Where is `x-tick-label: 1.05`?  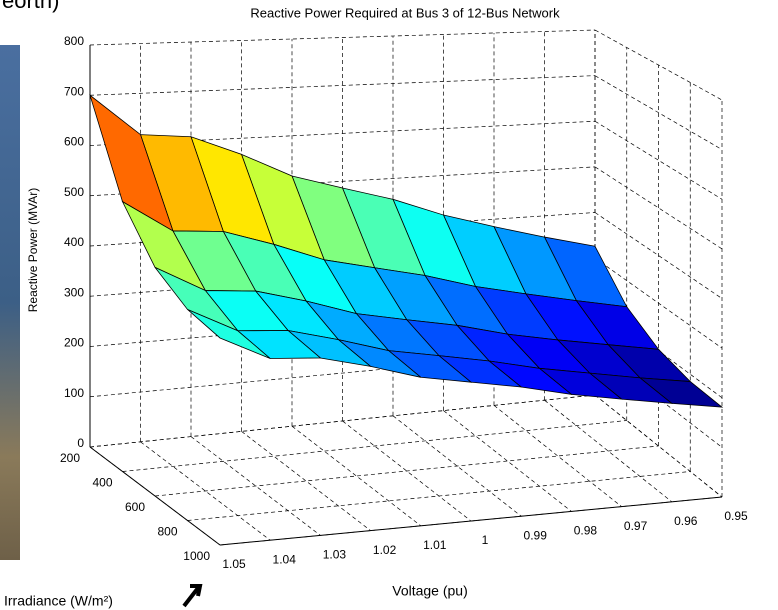 x-tick-label: 1.05 is located at coordinates (234, 564).